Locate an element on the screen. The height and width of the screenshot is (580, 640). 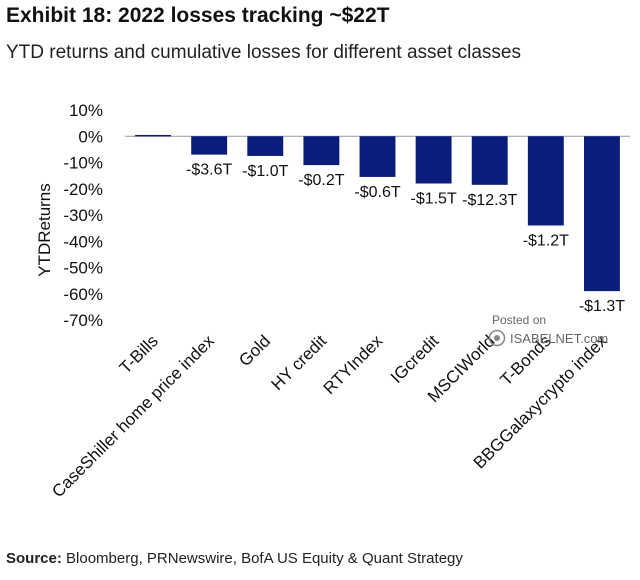
y-axis-title: YTDReturns is located at coordinates (44, 230).